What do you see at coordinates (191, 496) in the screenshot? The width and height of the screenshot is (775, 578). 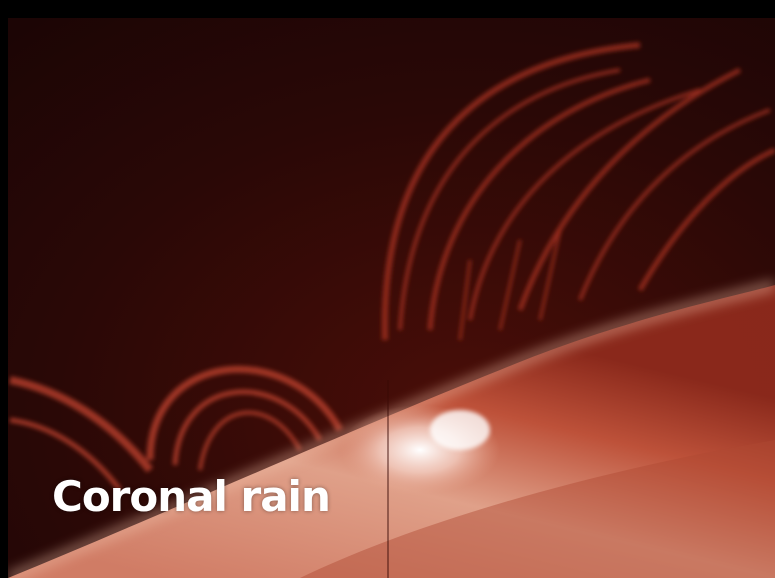 I see `caption: Coronal rain` at bounding box center [191, 496].